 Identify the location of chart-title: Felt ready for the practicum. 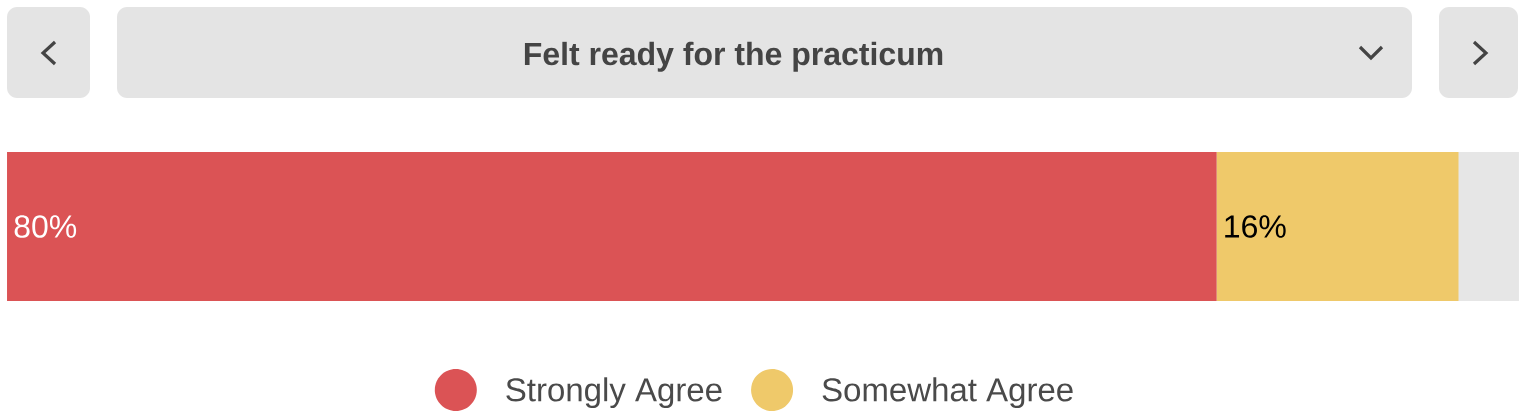
(733, 56).